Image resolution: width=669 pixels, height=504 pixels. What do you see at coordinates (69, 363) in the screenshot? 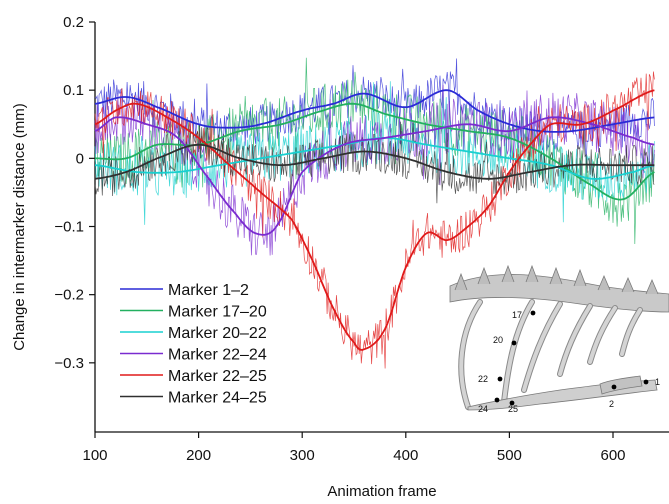
I see `y-tick-label: −0.3` at bounding box center [69, 363].